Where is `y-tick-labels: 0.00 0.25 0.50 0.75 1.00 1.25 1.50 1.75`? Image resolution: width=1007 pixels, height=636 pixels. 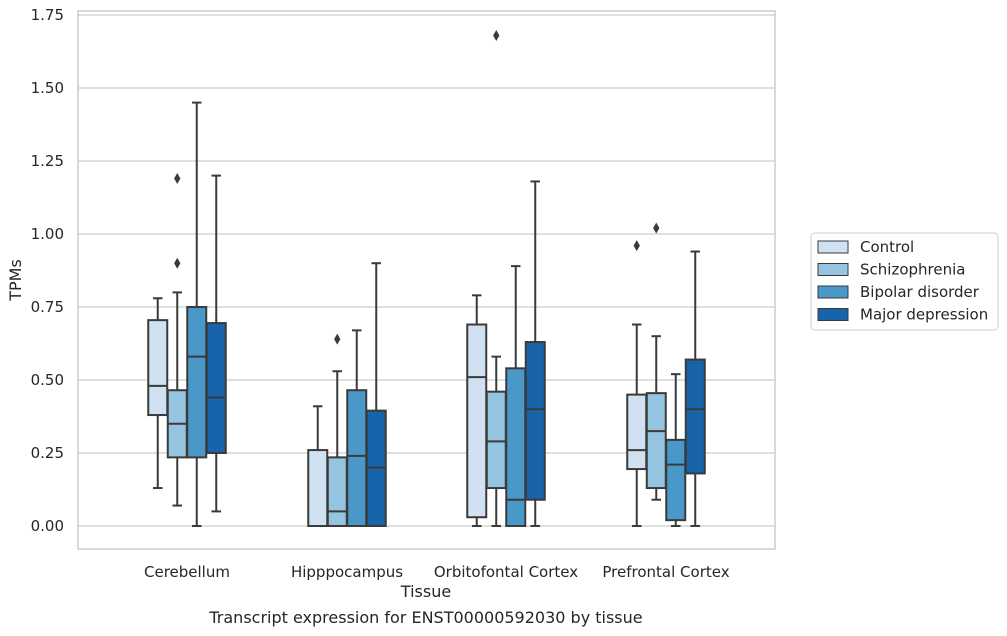 y-tick-labels: 0.00 0.25 0.50 0.75 1.00 1.25 1.50 1.75 is located at coordinates (47, 270).